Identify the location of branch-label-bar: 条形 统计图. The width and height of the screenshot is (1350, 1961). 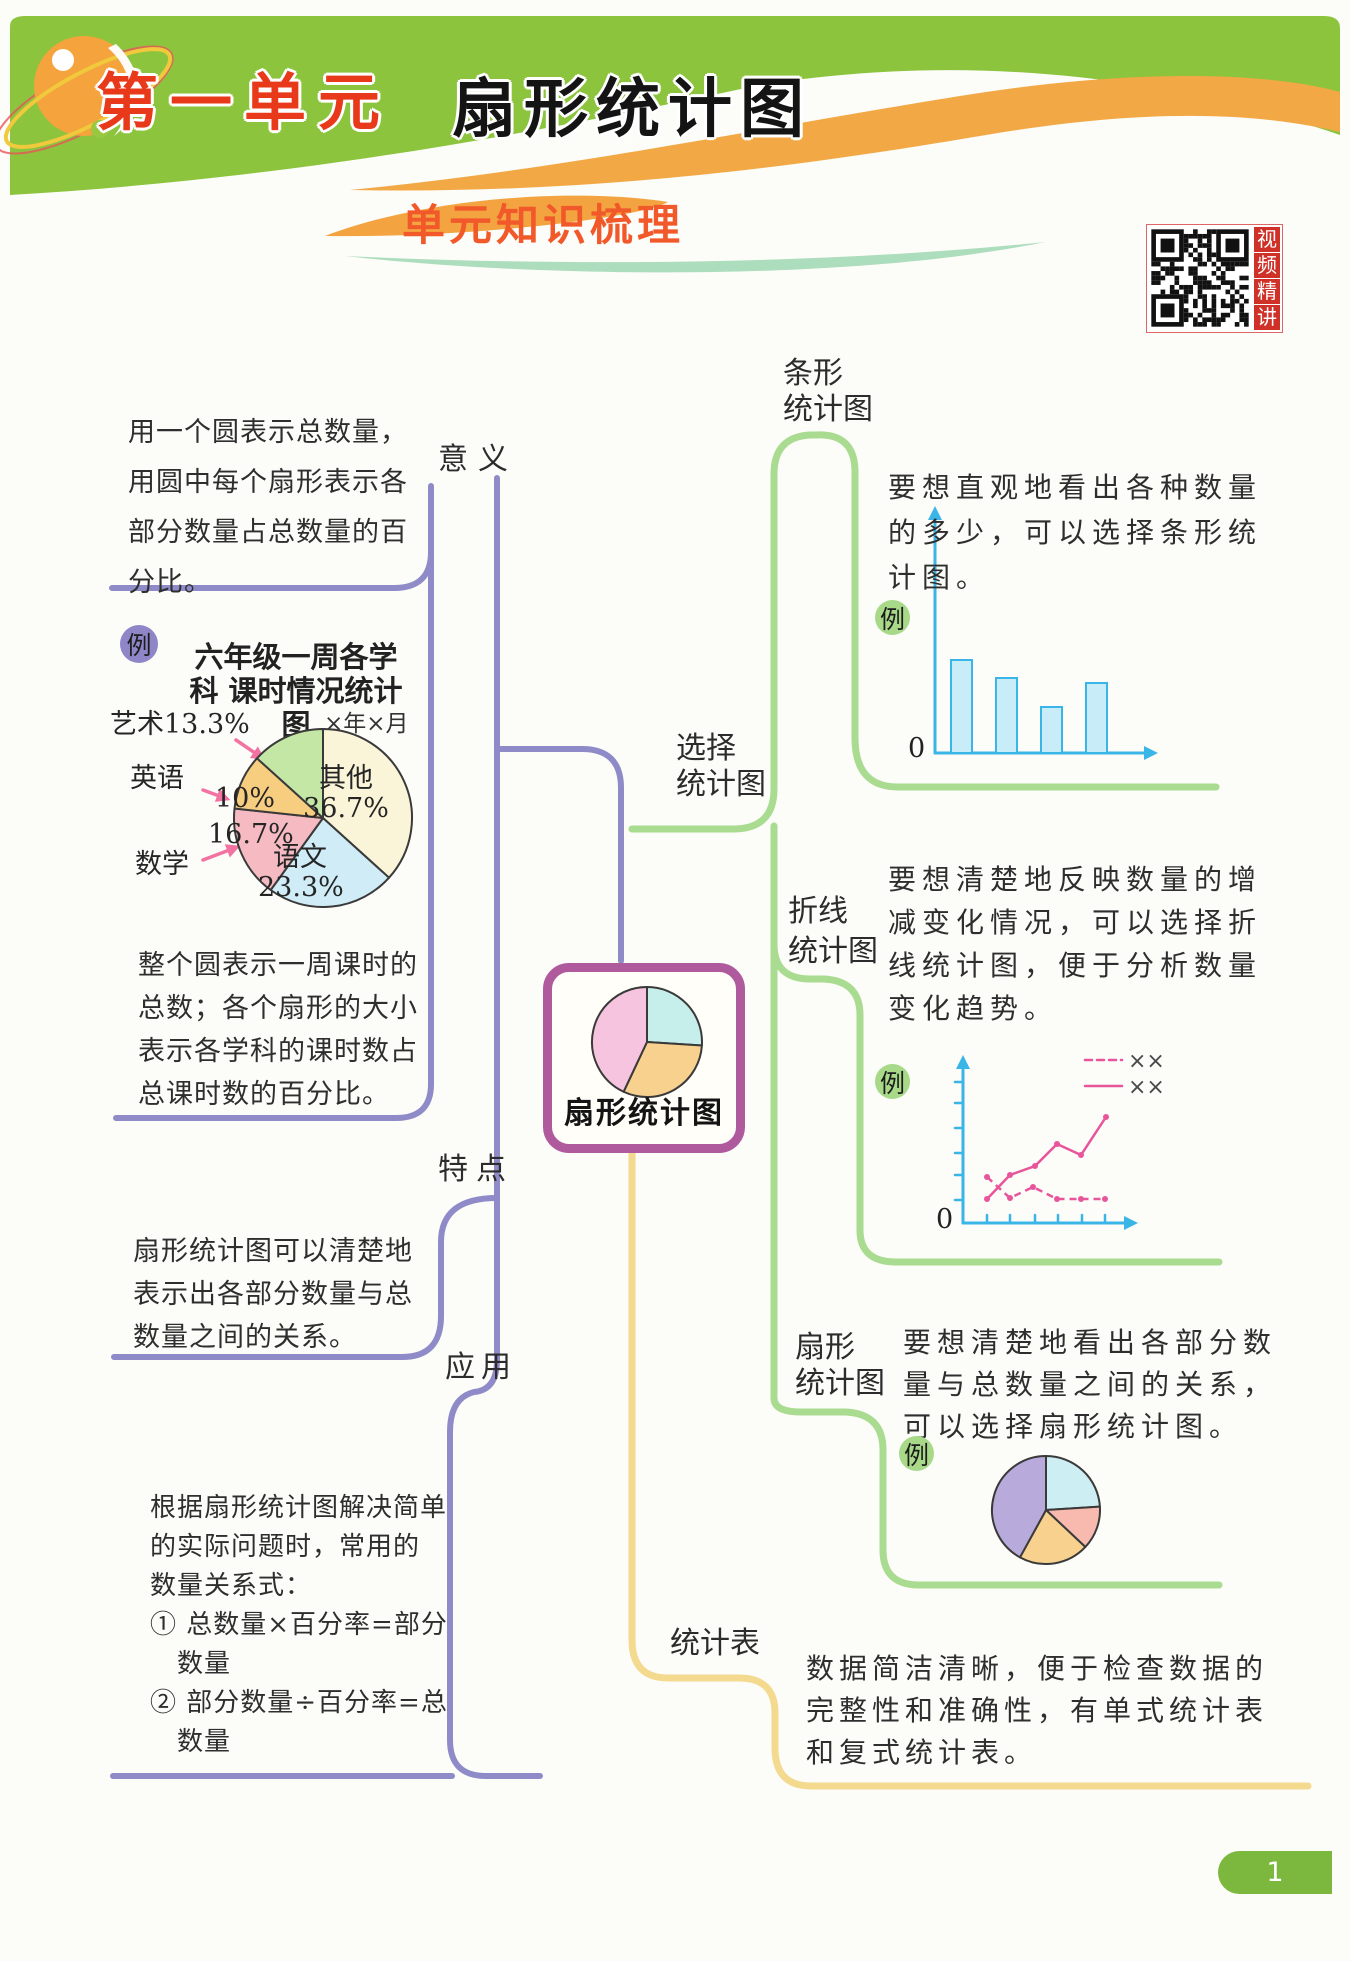
(828, 391).